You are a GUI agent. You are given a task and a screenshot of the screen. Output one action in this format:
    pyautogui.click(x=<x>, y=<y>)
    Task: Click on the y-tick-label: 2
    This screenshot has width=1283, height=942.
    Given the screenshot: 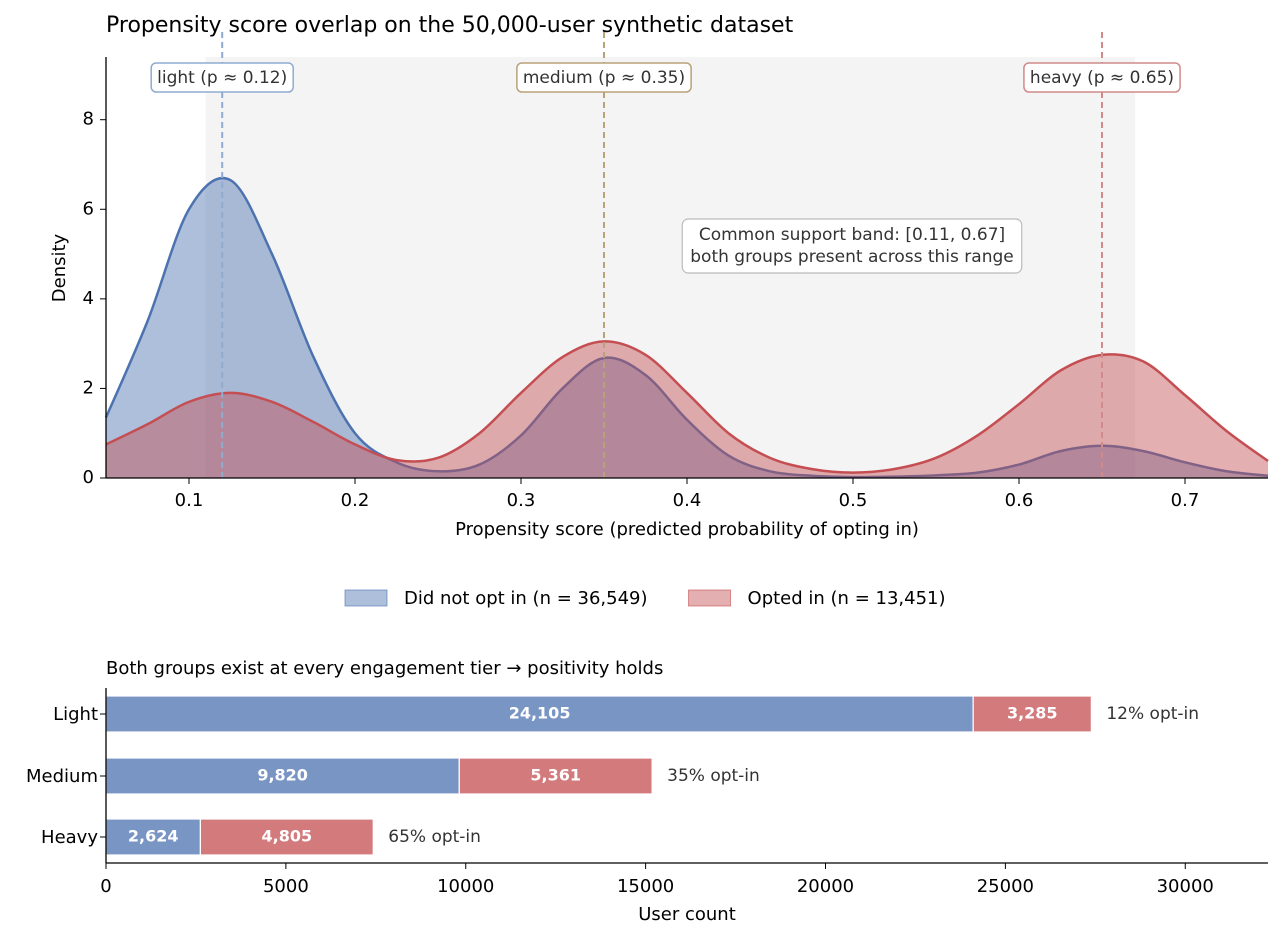 What is the action you would take?
    pyautogui.click(x=88, y=387)
    